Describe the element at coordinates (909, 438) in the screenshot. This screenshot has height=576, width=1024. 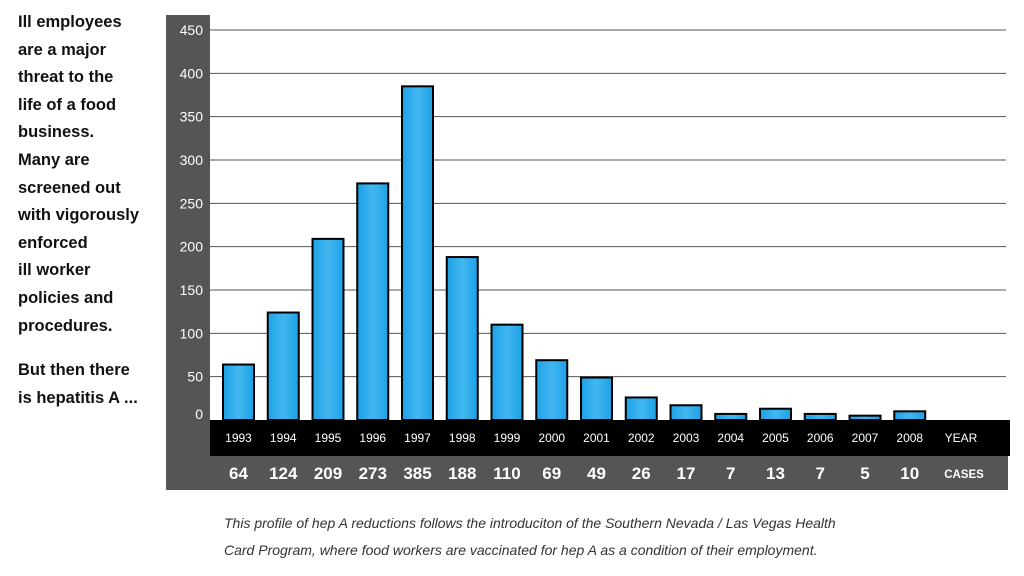
I see `year-label: 2008` at that location.